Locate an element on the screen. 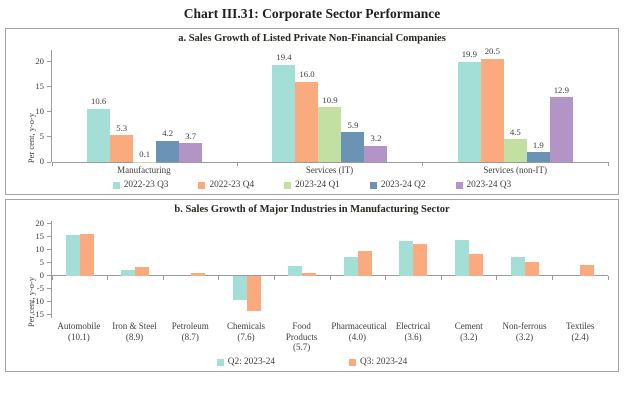 The width and height of the screenshot is (624, 402). y-tick-label: -10 is located at coordinates (38, 300).